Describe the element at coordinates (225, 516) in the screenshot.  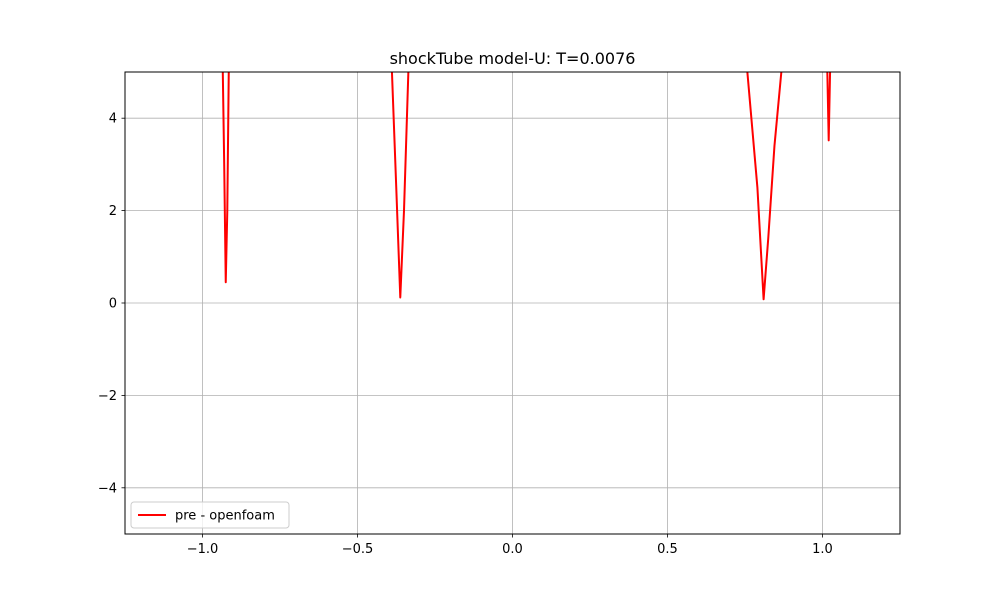
I see `legend-label: pre - openfoam` at that location.